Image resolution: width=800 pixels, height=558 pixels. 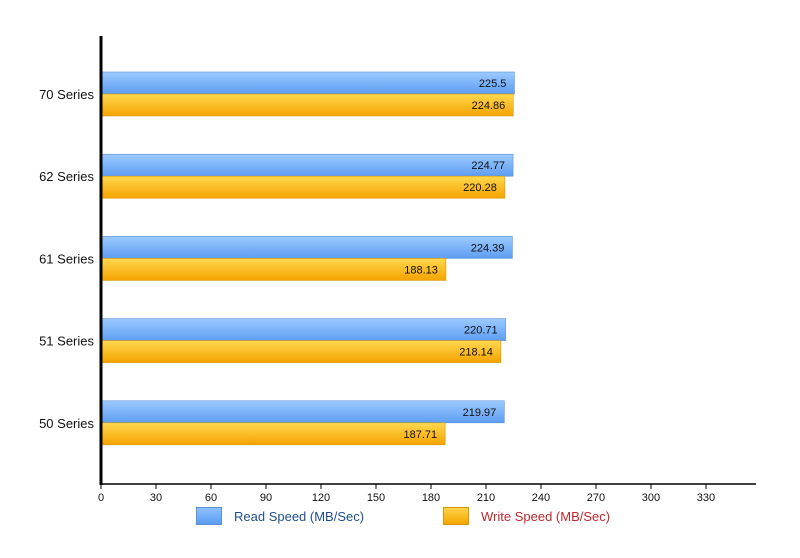 What do you see at coordinates (476, 353) in the screenshot?
I see `data-label-write-4: 218.14` at bounding box center [476, 353].